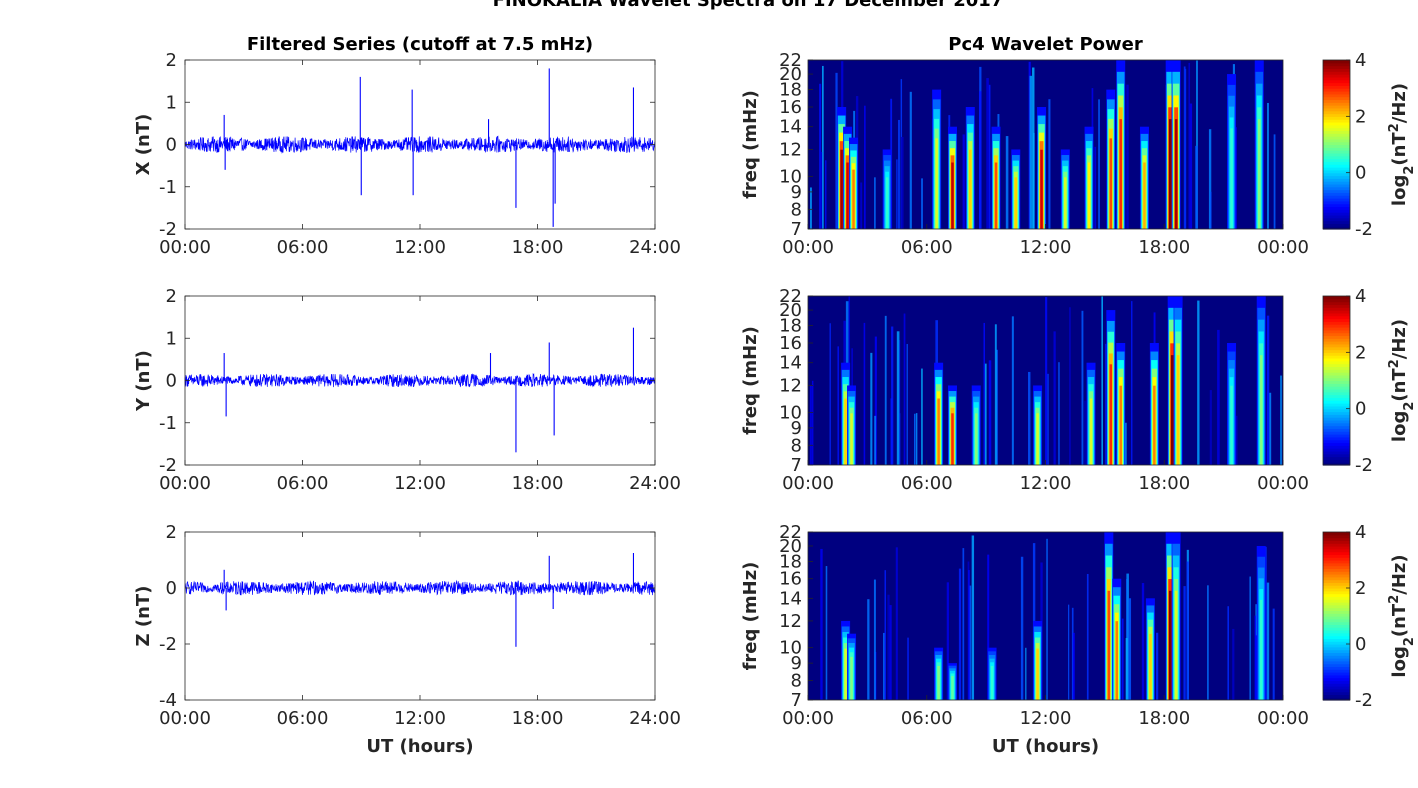  Describe the element at coordinates (1402, 144) in the screenshot. I see `colorbar-label: log2(nT2/Hz)` at that location.